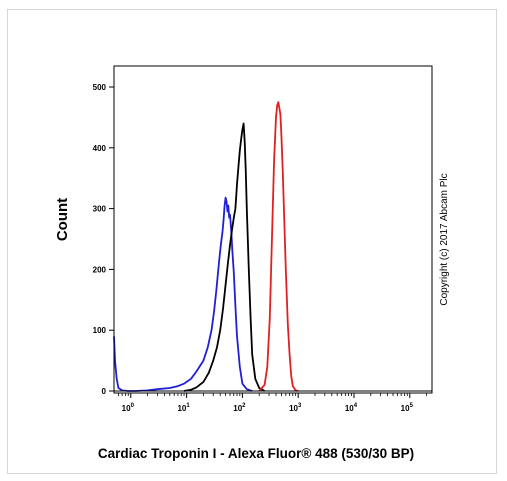 The image size is (507, 481). I want to click on x-tick-label: 10¹, so click(183, 408).